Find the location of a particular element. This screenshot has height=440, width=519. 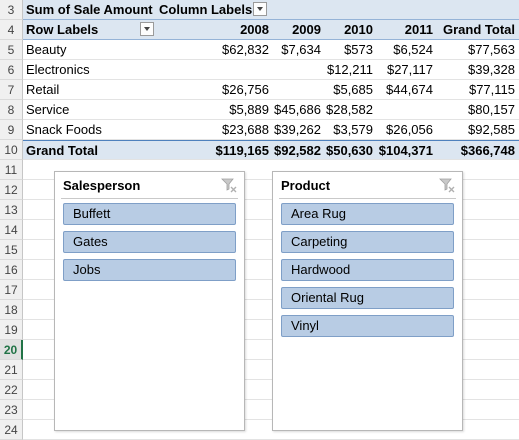

value-cell: $23,688 is located at coordinates (245, 129).